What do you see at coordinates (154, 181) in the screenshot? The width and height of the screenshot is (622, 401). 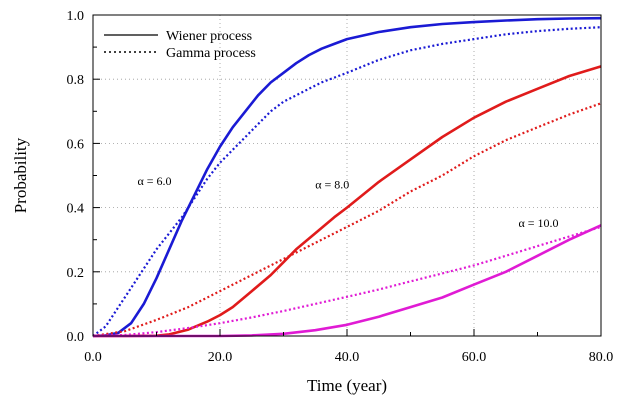 I see `alpha-annotation: α = 6.0` at bounding box center [154, 181].